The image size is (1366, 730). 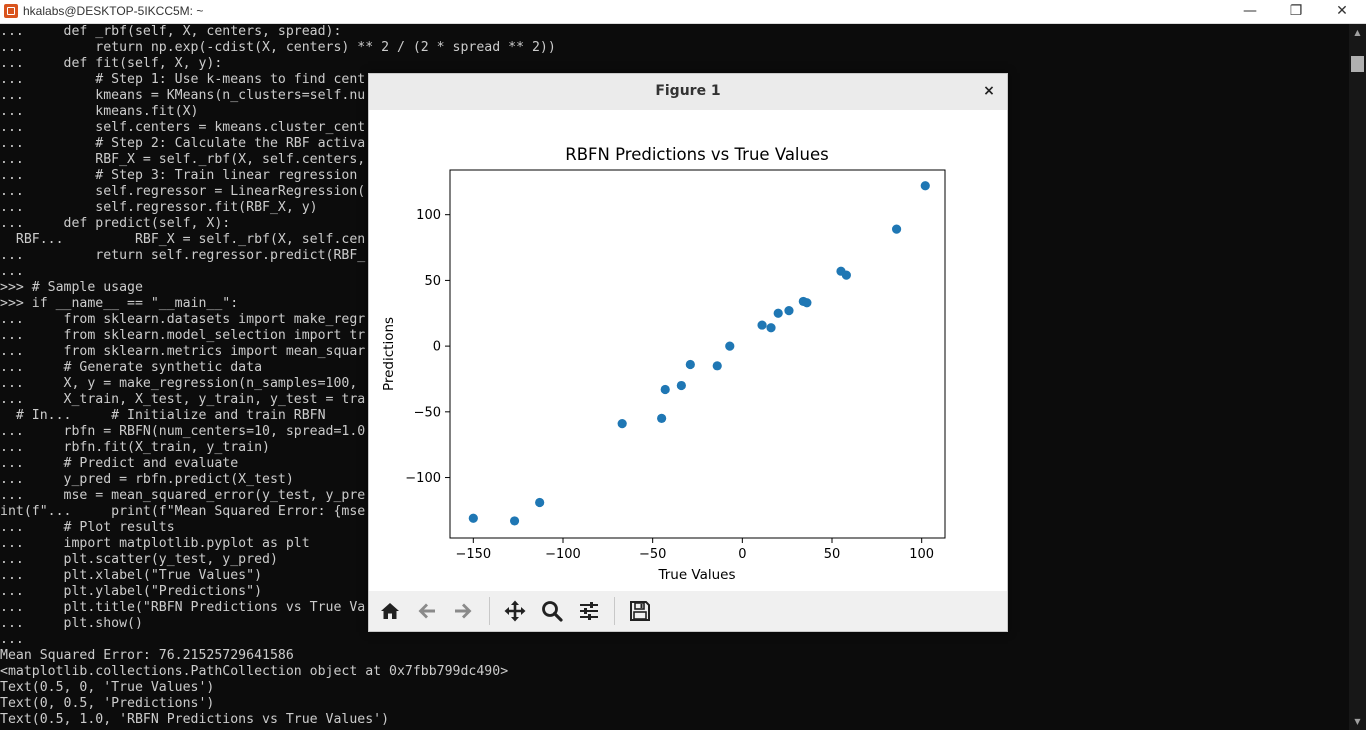 What do you see at coordinates (147, 655) in the screenshot?
I see `terminal-line: Mean Squared Error: 76.21525729641586` at bounding box center [147, 655].